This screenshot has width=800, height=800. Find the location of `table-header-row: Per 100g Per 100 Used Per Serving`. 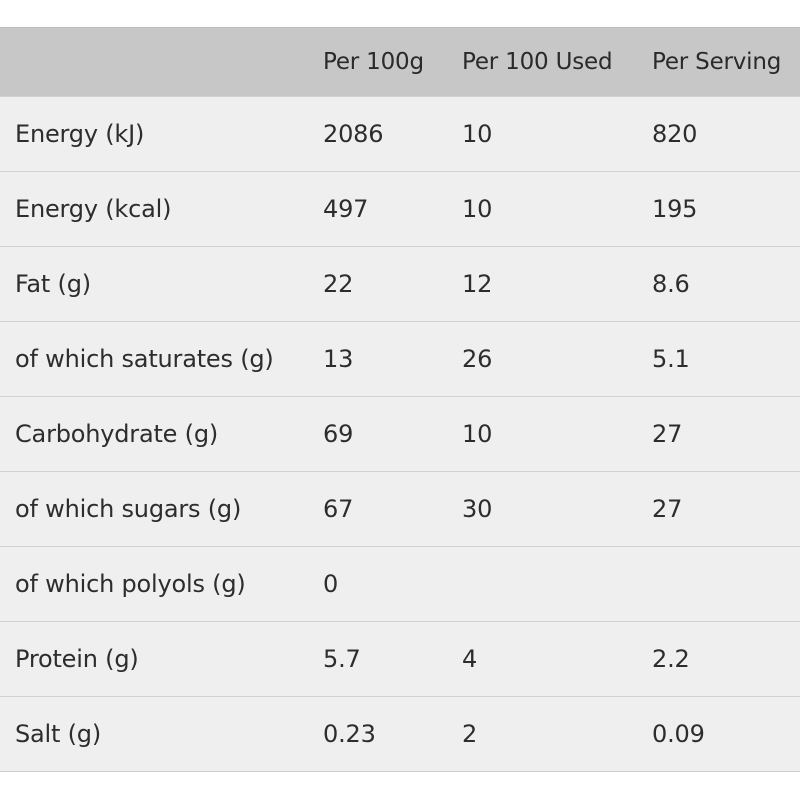

table-header-row: Per 100g Per 100 Used Per Serving is located at coordinates (400, 61).